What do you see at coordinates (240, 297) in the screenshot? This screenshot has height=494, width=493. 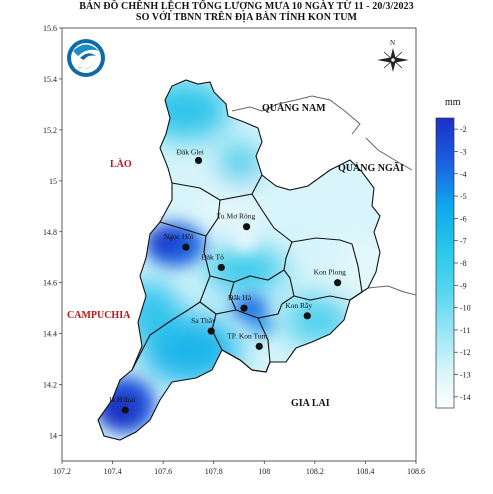 I see `station-label: Đăk Hà` at bounding box center [240, 297].